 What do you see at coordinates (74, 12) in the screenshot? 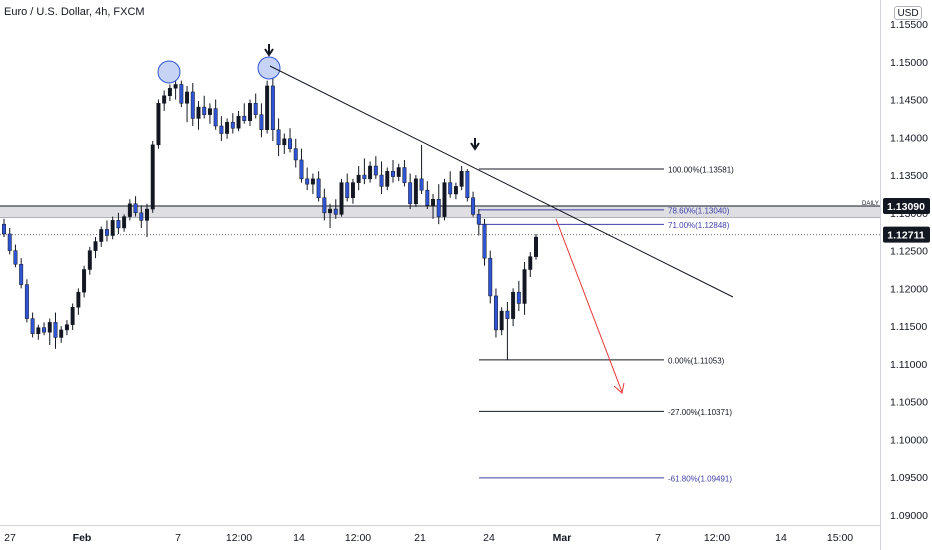
I see `chart-title: Euro / U.S. Dollar, 4h, FXCM` at bounding box center [74, 12].